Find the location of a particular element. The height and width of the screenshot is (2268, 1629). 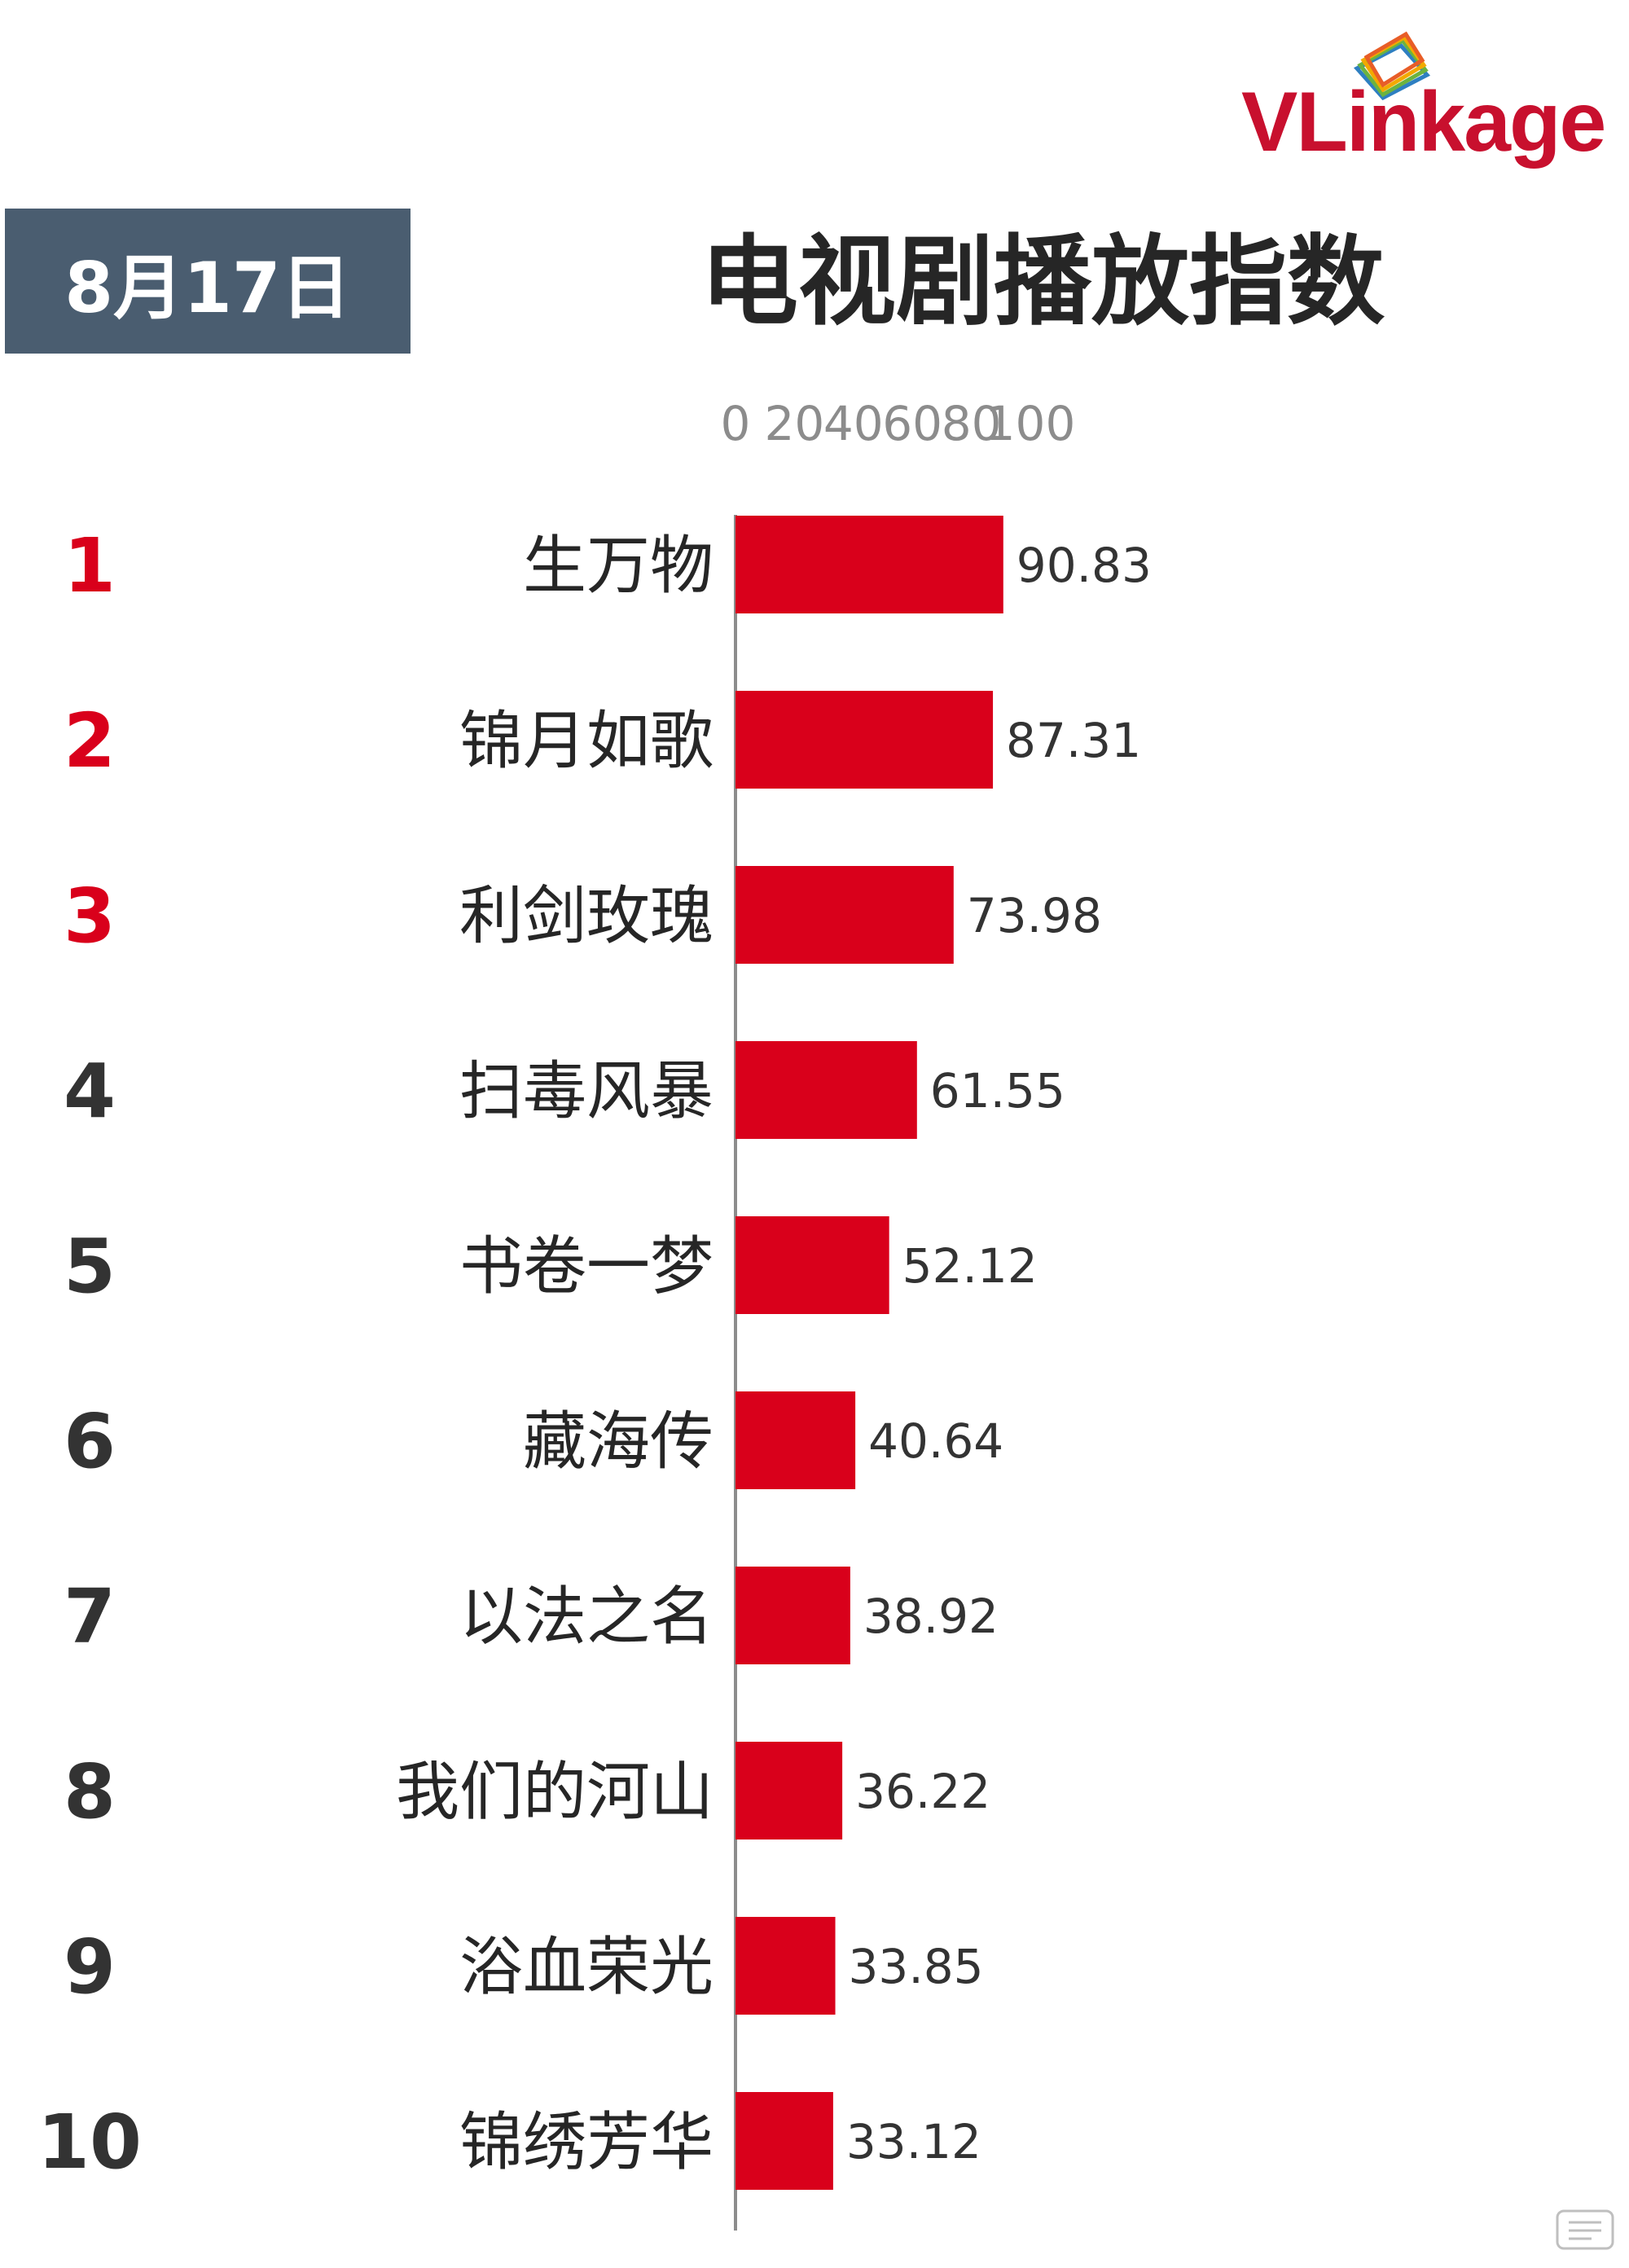

value-label: 52.12 is located at coordinates (970, 1266).